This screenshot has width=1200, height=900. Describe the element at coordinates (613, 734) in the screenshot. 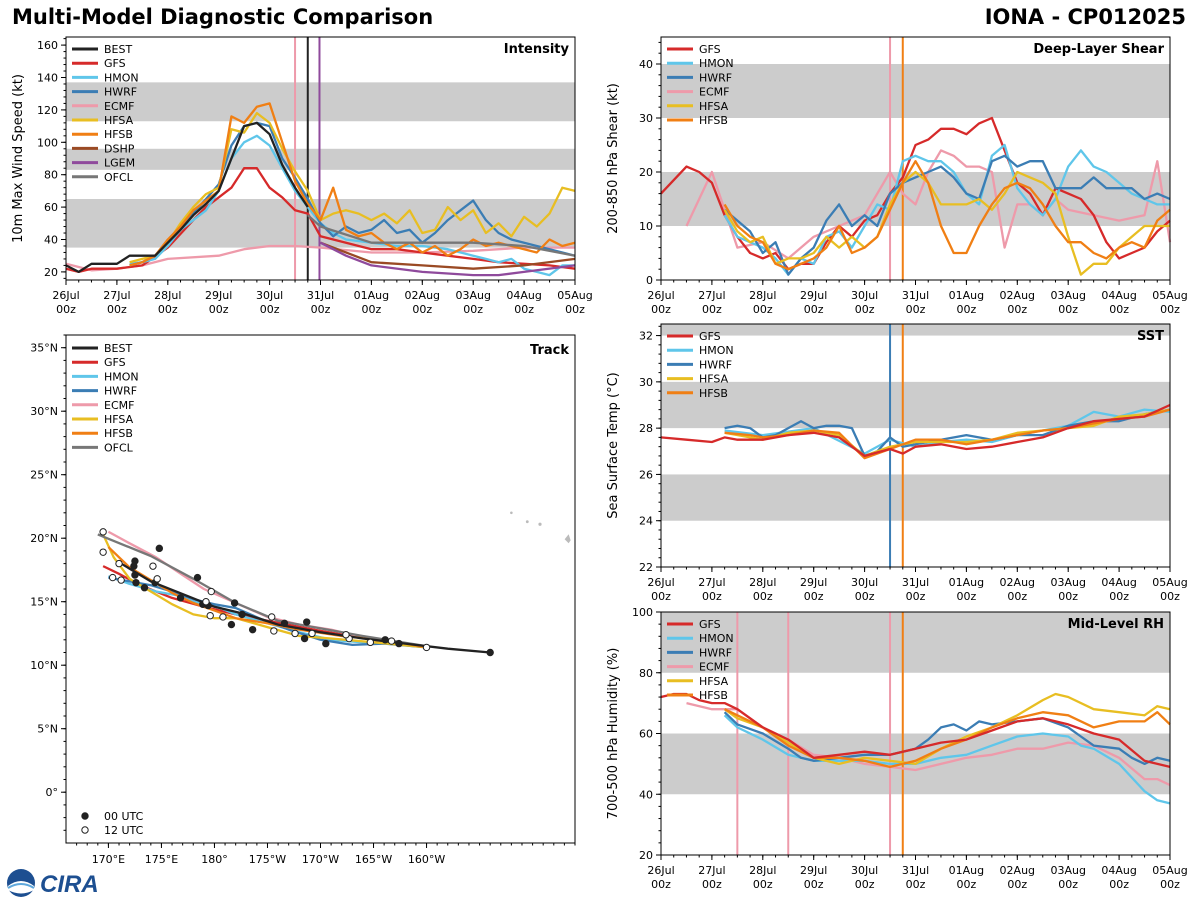

I see `y-axis-label: 700-500 hPa Humidity (%)` at that location.